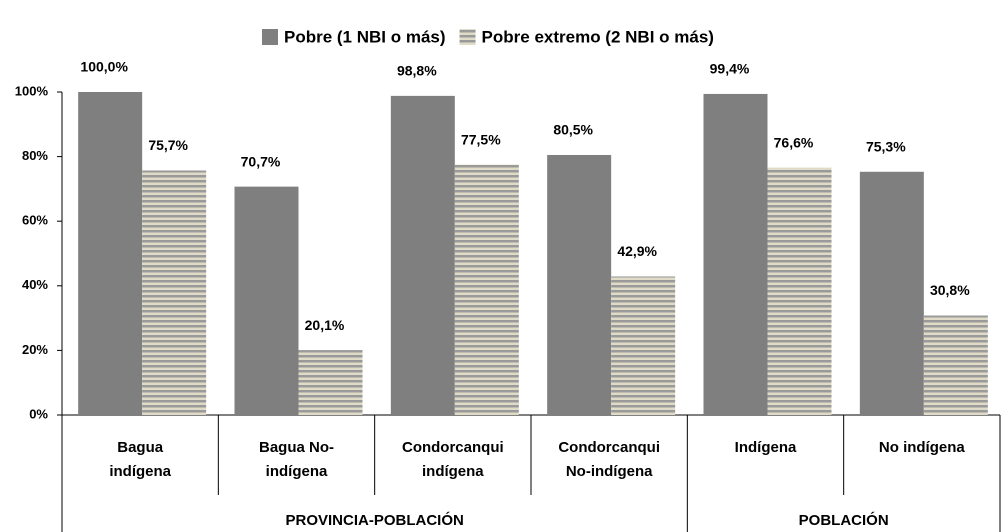  Describe the element at coordinates (365, 36) in the screenshot. I see `legend-label: Pobre (1 NBI o más)` at that location.